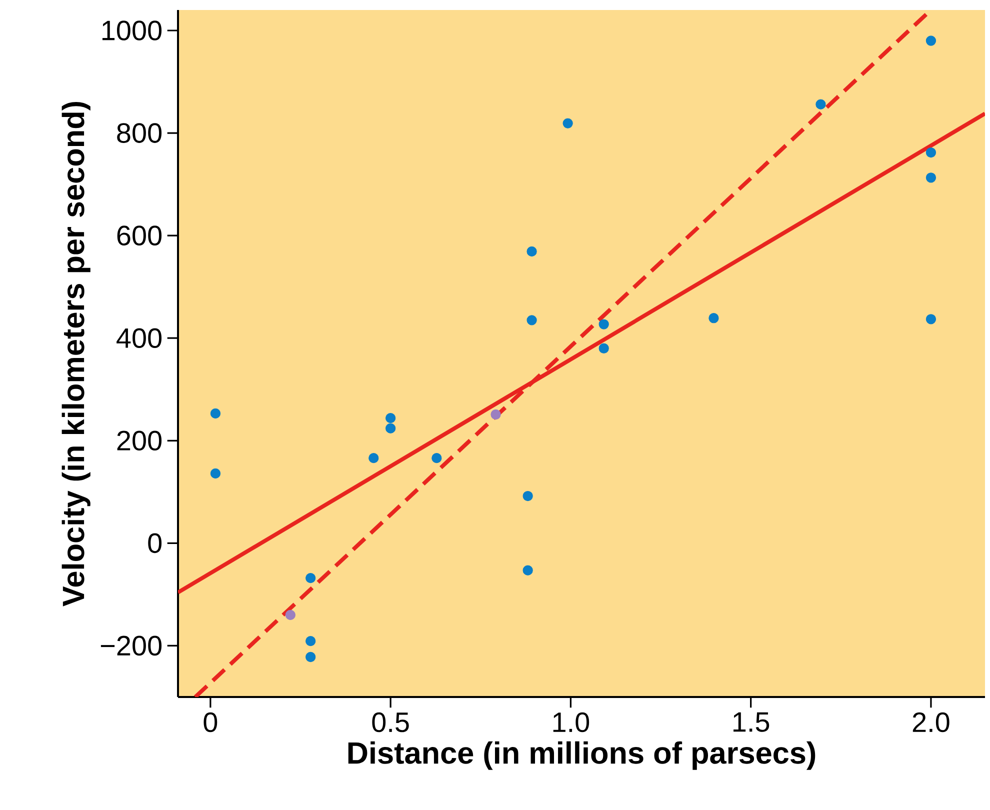 The image size is (990, 810). What do you see at coordinates (131, 646) in the screenshot?
I see `y-tick-label: −200` at bounding box center [131, 646].